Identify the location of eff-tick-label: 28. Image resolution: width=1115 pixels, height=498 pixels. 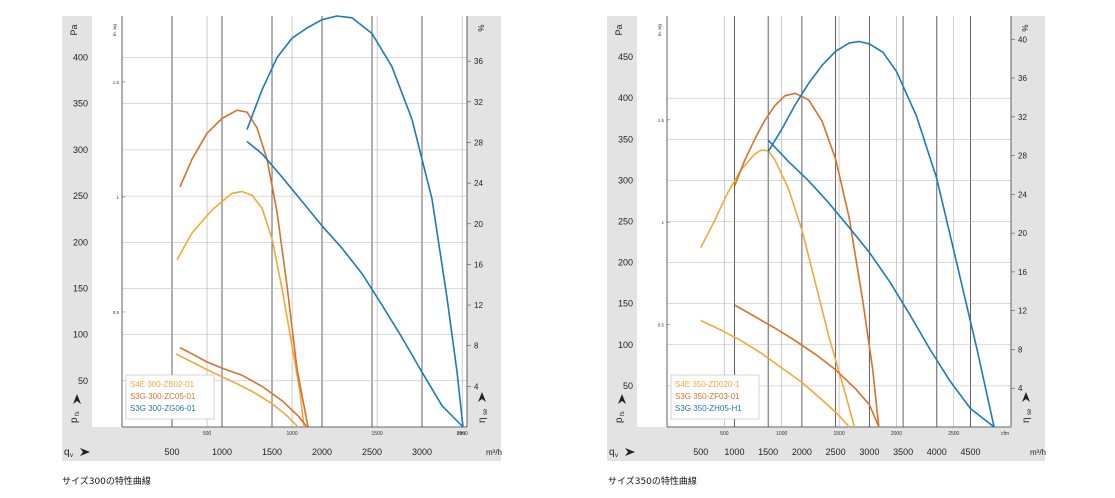
(478, 143).